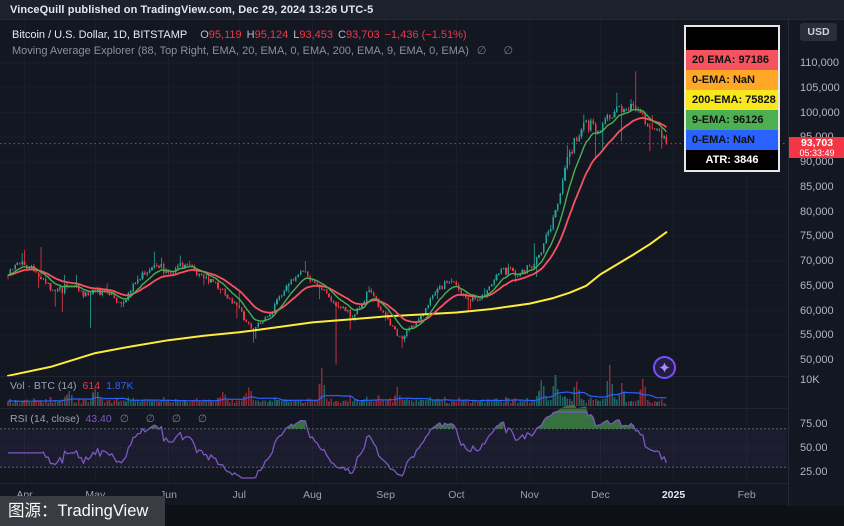  I want to click on rsi-axis-label: 75.00, so click(814, 424).